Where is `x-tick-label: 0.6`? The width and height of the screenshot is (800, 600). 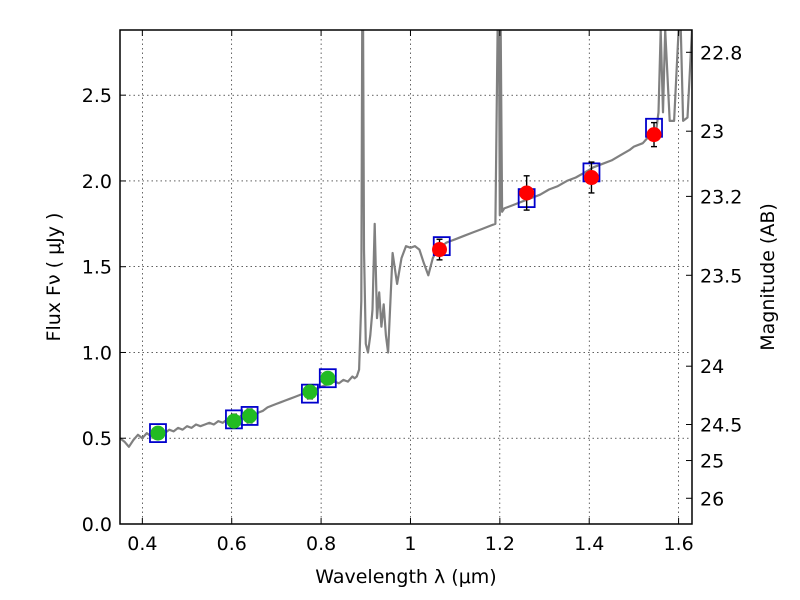 x-tick-label: 0.6 is located at coordinates (232, 544).